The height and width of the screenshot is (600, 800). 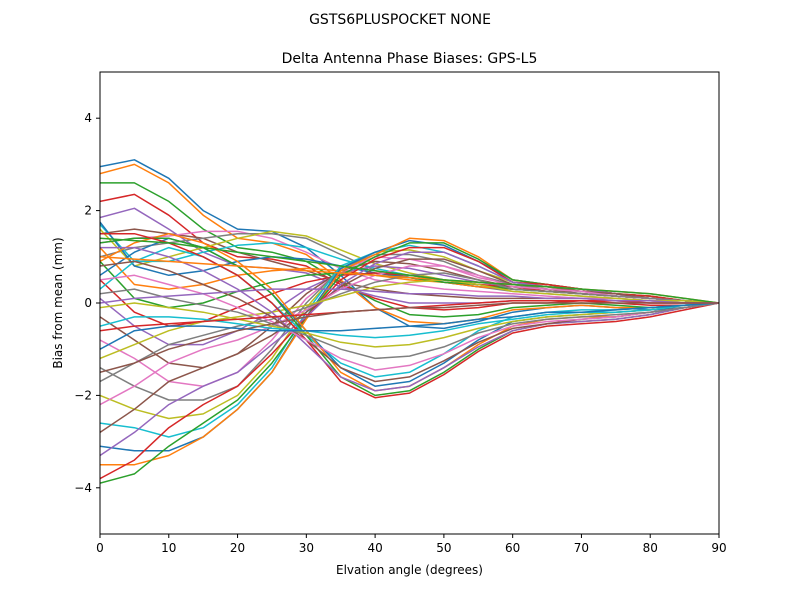 I want to click on x-tick-label: 20, so click(x=237, y=548).